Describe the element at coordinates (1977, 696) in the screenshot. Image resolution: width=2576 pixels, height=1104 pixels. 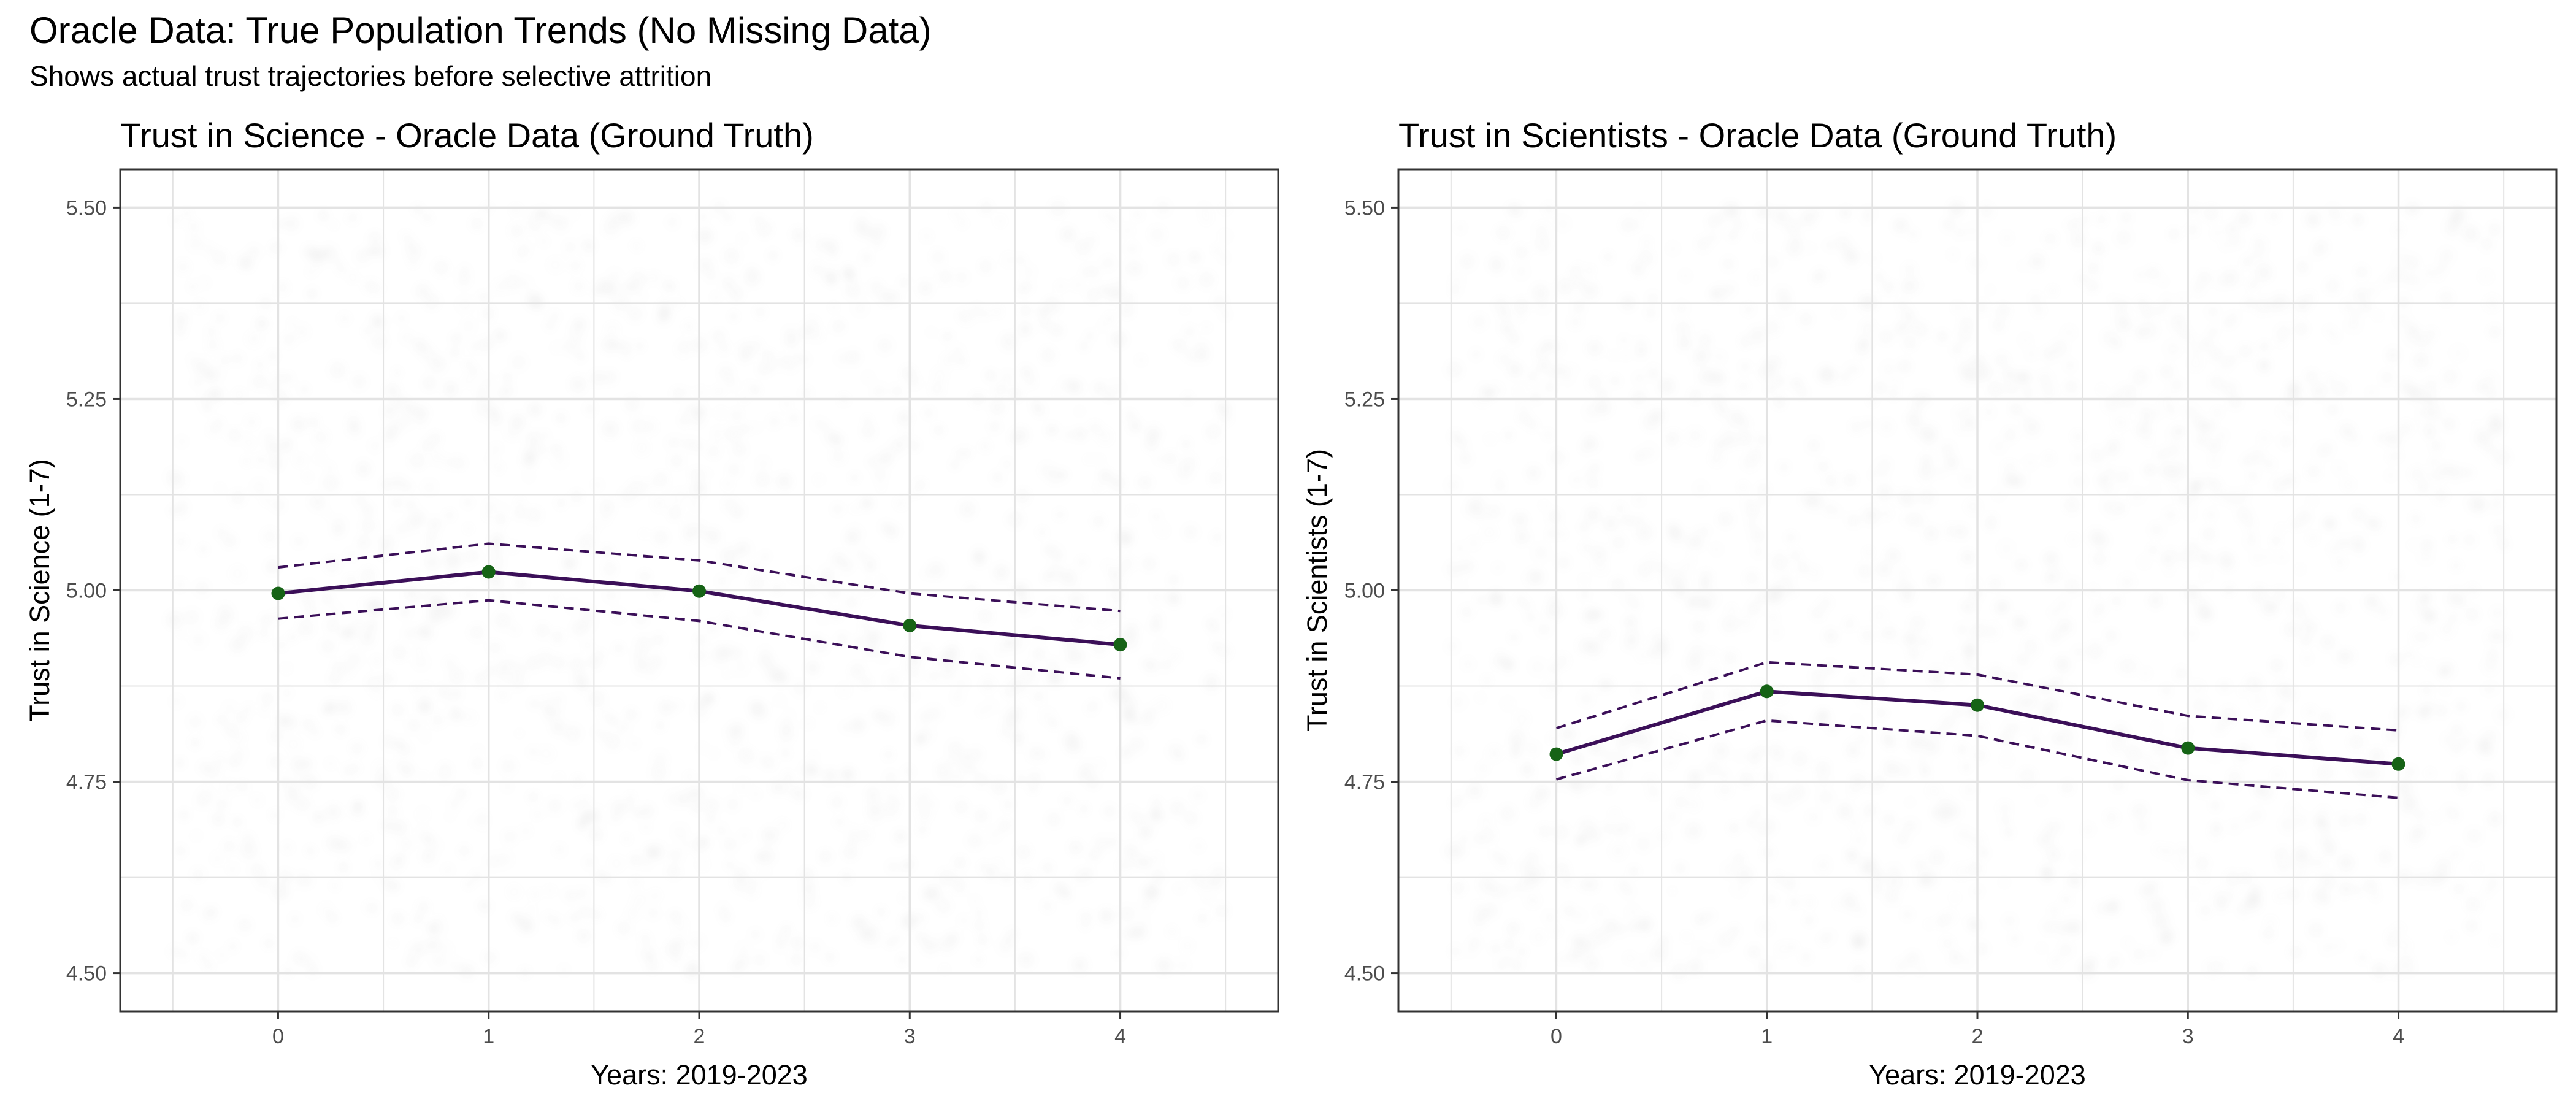
I see `upper-bound-line` at that location.